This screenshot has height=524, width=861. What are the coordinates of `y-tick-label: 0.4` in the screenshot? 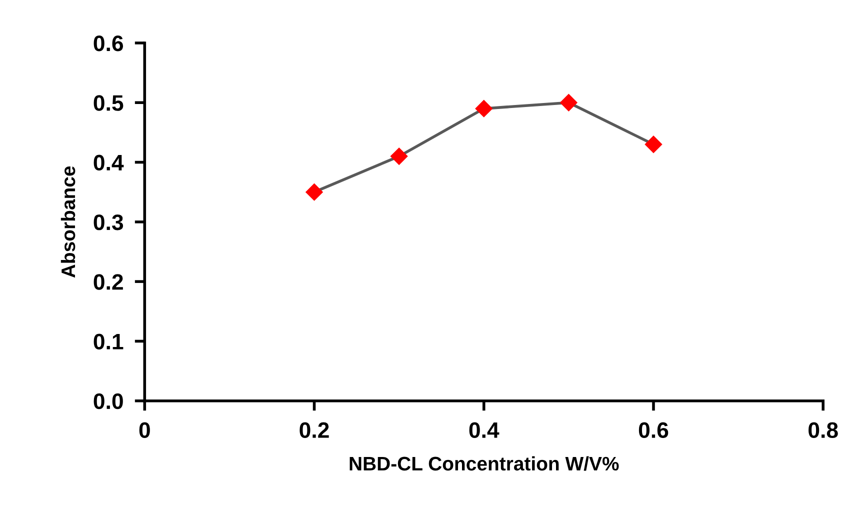 It's located at (109, 162).